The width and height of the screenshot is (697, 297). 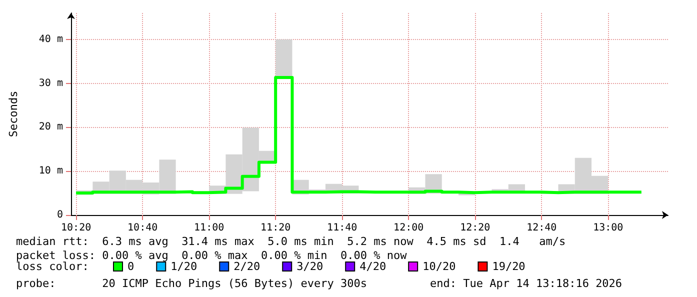 What do you see at coordinates (247, 266) in the screenshot?
I see `legend-label: 2/20` at bounding box center [247, 266].